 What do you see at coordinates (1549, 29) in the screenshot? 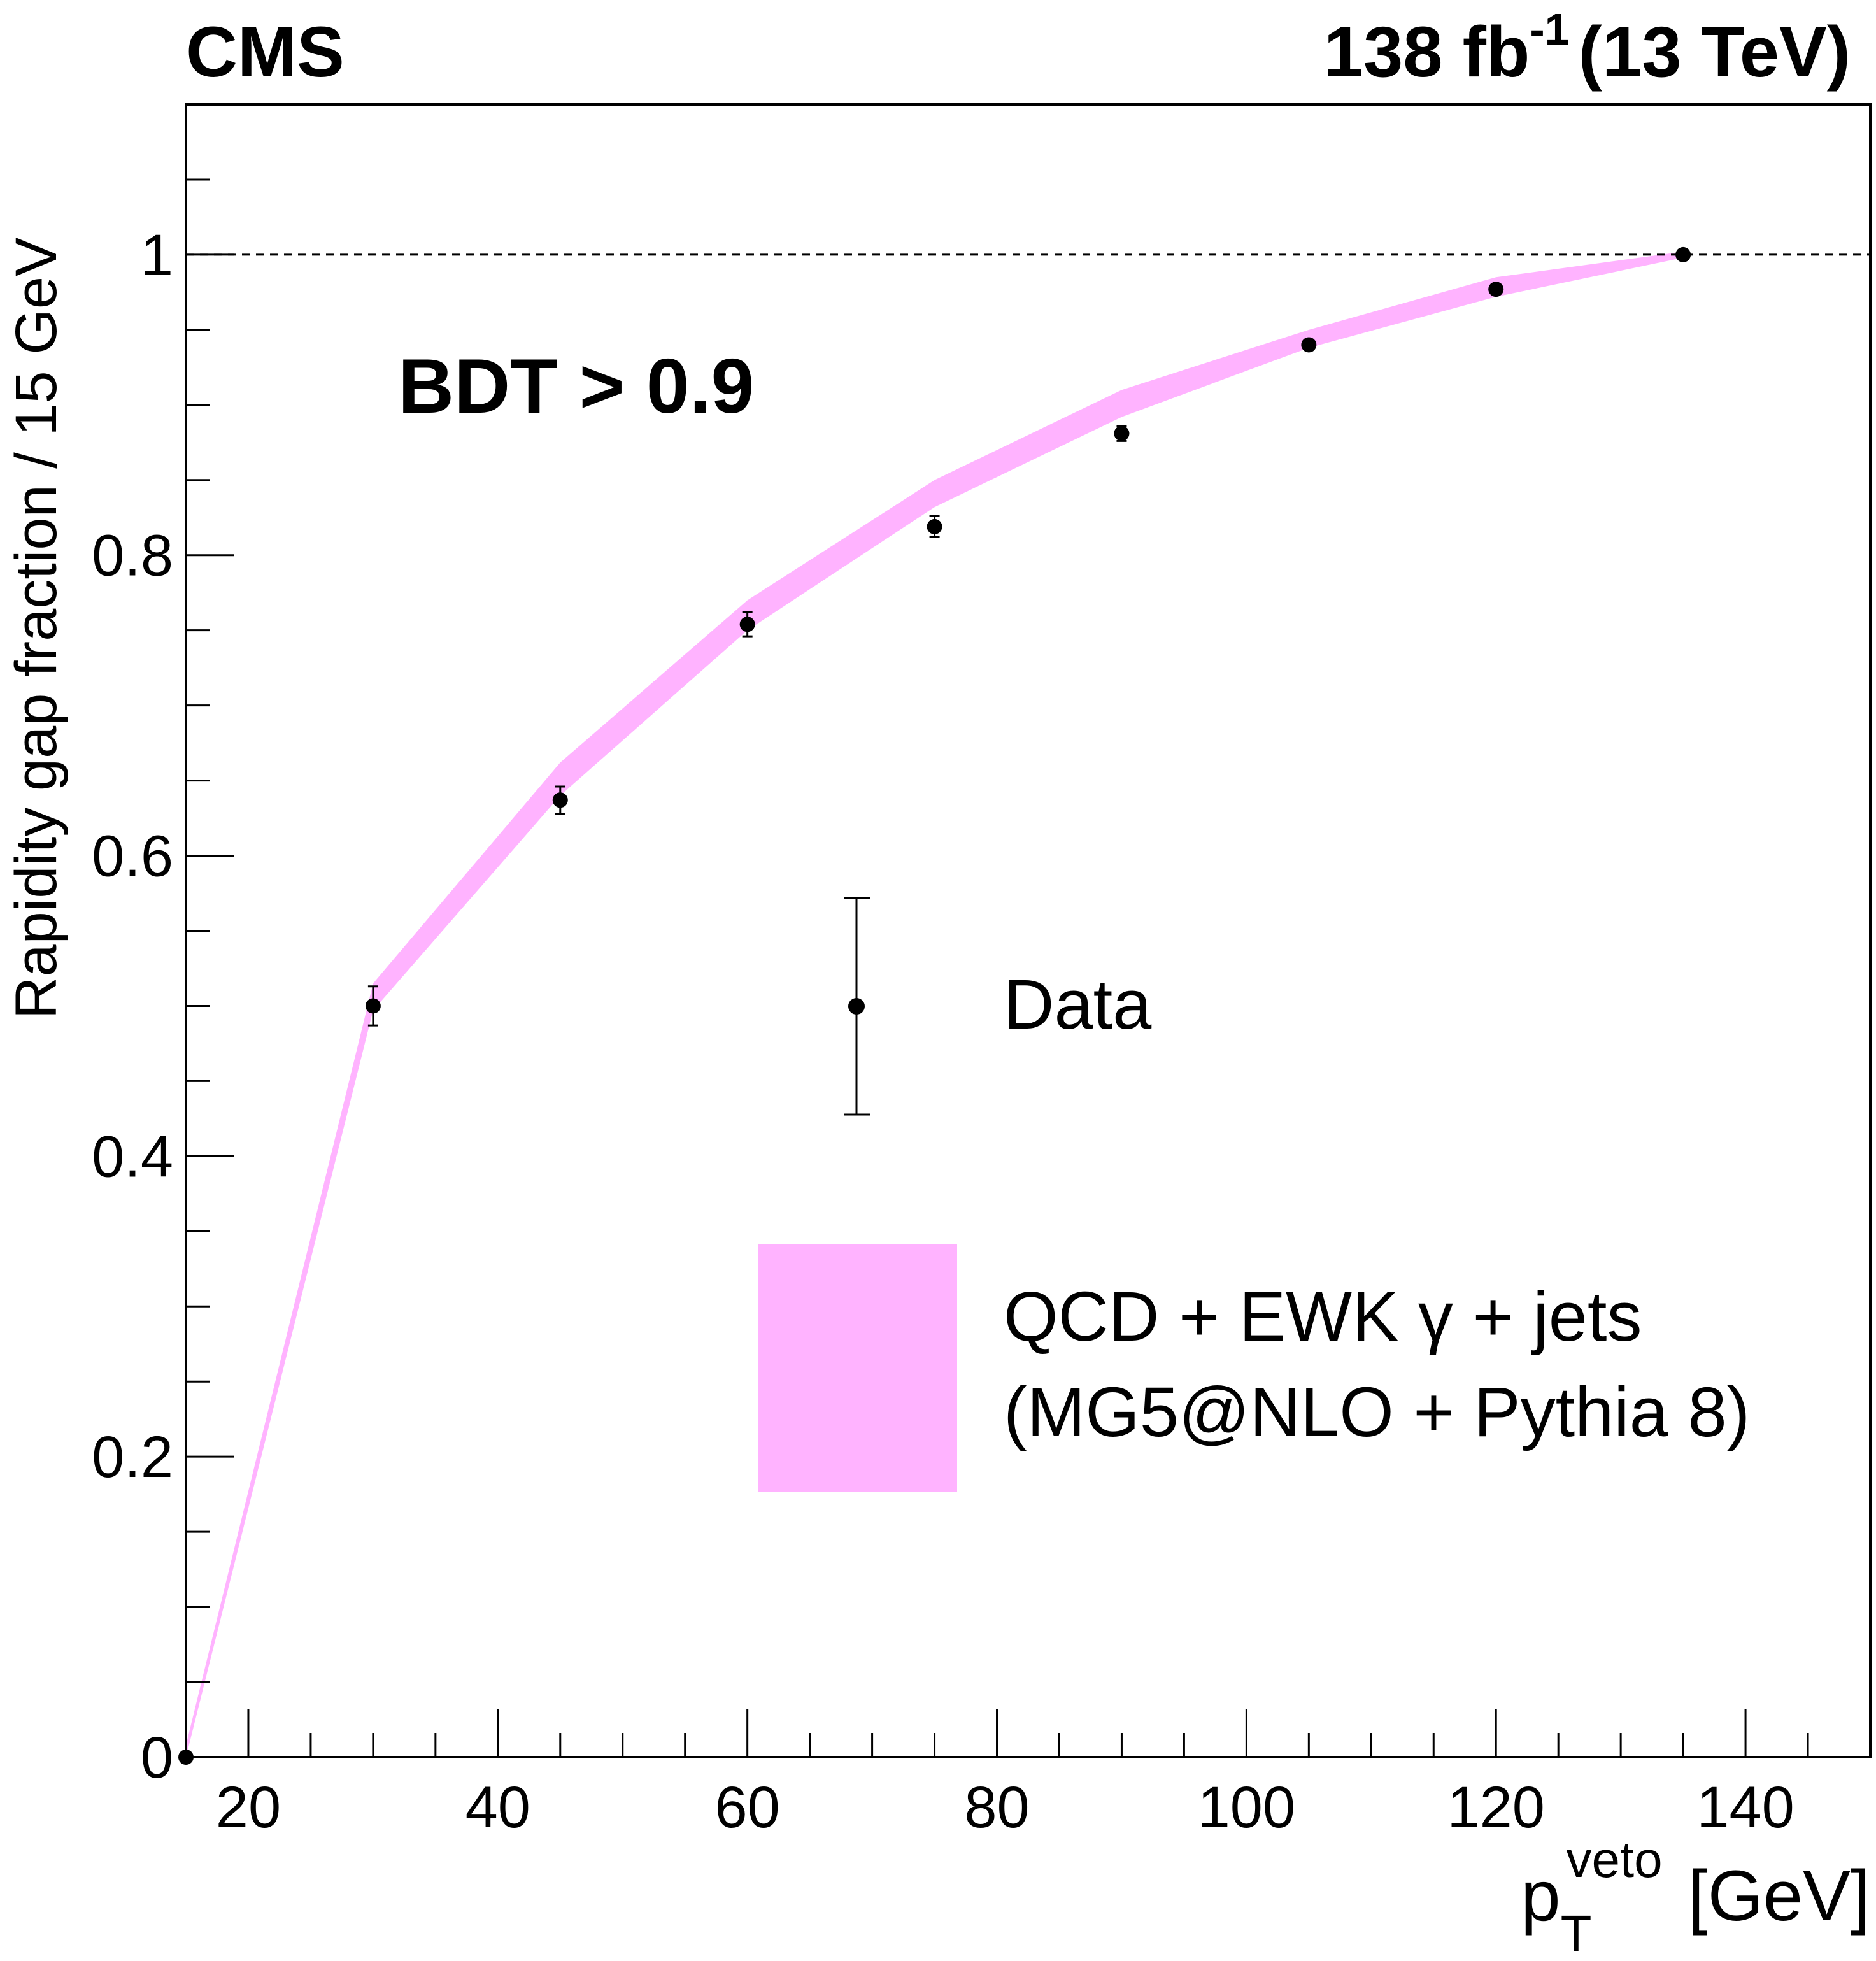
I see `lumi-exponent: -1` at bounding box center [1549, 29].